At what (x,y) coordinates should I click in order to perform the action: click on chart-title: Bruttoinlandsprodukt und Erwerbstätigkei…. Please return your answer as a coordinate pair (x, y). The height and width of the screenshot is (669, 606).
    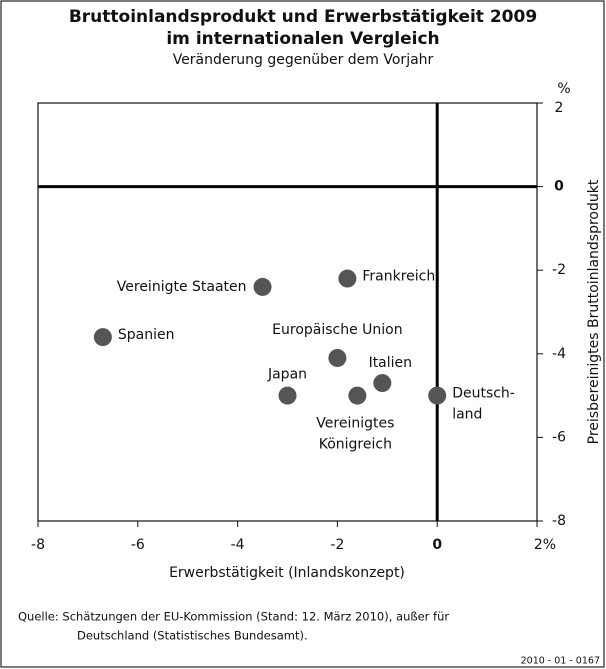
    Looking at the image, I should click on (303, 17).